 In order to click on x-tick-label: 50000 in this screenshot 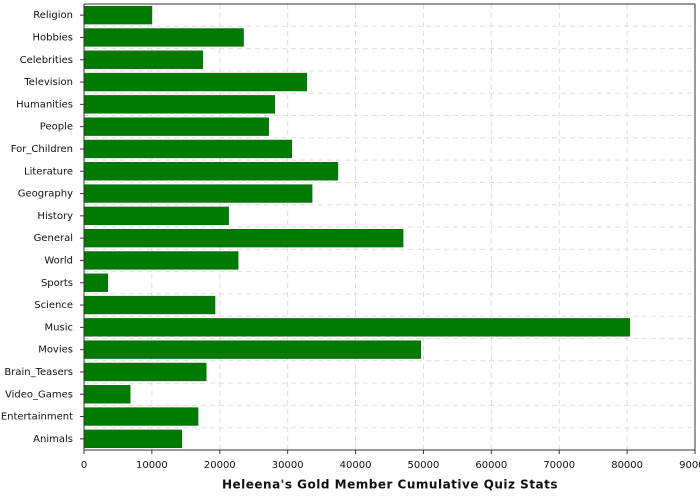, I will do `click(424, 465)`.